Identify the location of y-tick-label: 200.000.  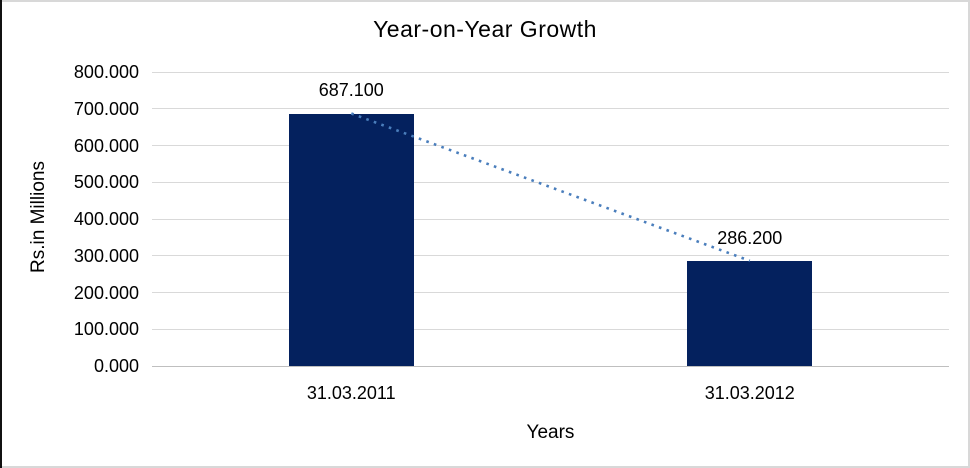
(106, 292).